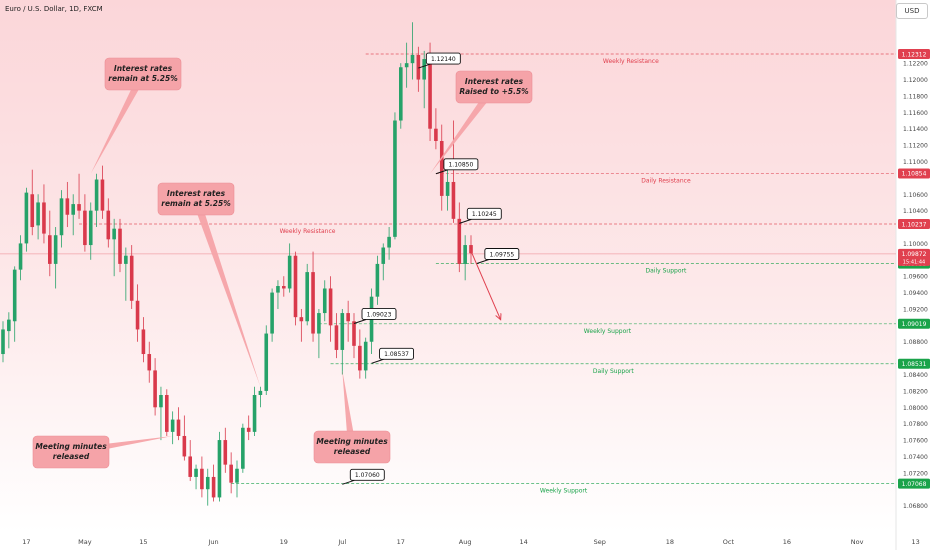  I want to click on time-tick-label: 17, so click(401, 542).